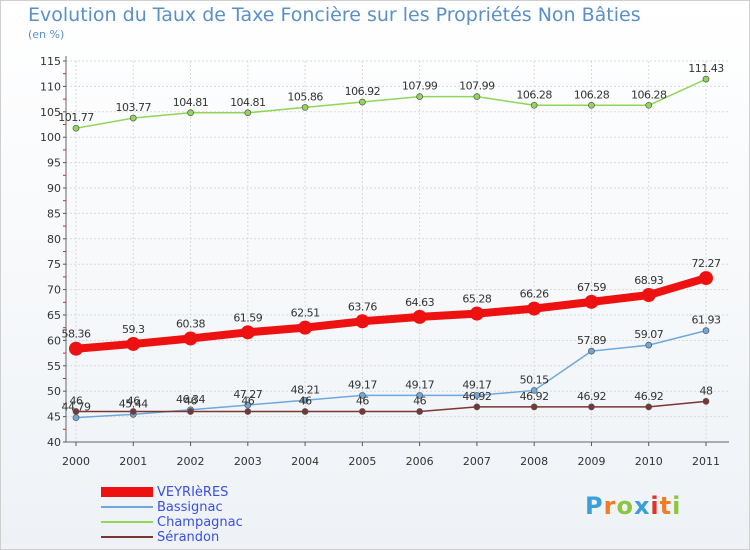  Describe the element at coordinates (706, 390) in the screenshot. I see `data-label: 48` at that location.